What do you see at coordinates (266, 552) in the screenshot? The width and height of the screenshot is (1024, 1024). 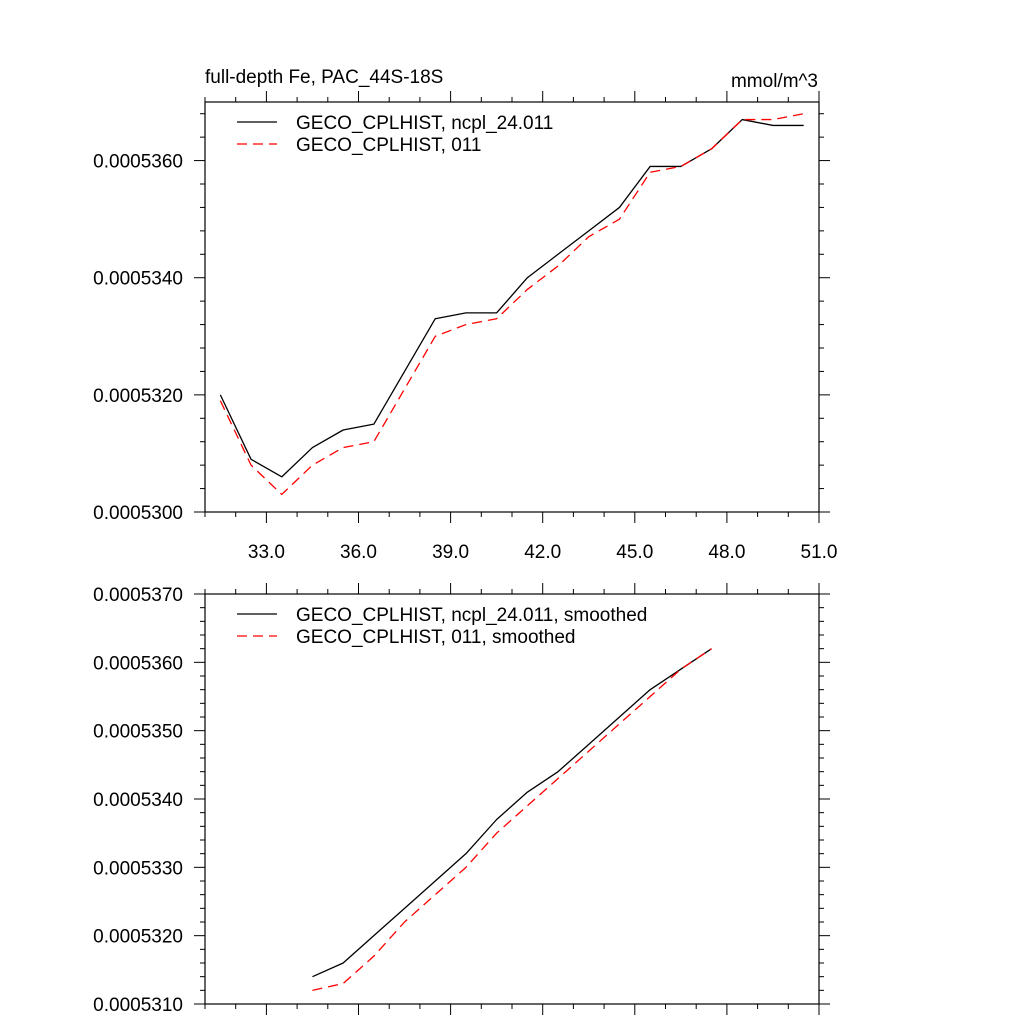 I see `top-chart-x-tick-label: 33.0` at bounding box center [266, 552].